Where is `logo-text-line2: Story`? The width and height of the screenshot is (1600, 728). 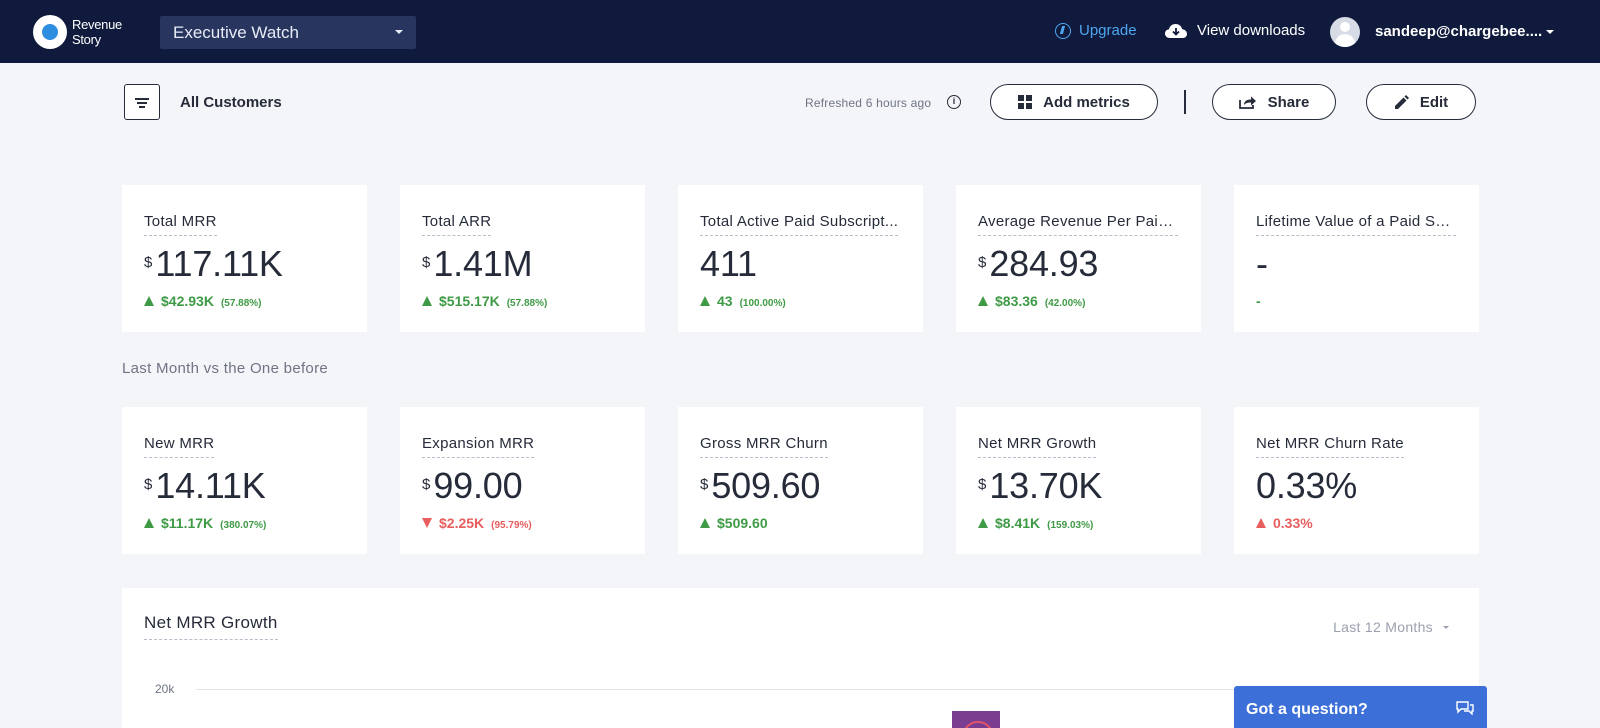 logo-text-line2: Story is located at coordinates (86, 39).